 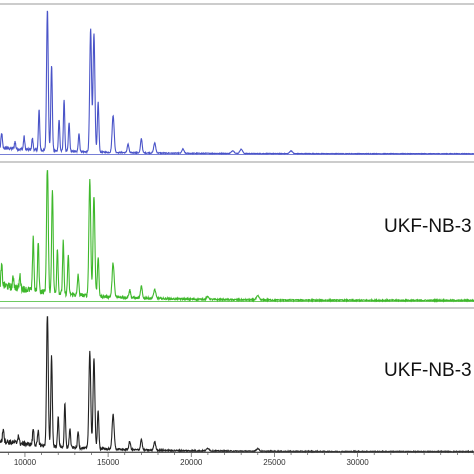 I want to click on x-axis-ticks: 10000 15000 20000 25000 30000, so click(x=240, y=459).